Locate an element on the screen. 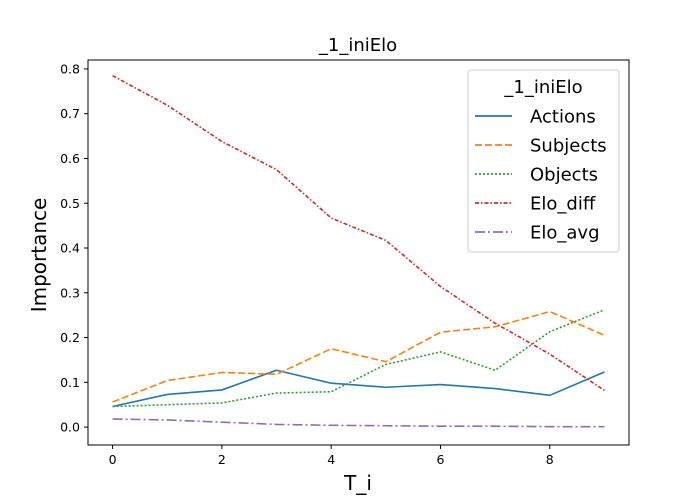  legend-label: Objects is located at coordinates (564, 175).